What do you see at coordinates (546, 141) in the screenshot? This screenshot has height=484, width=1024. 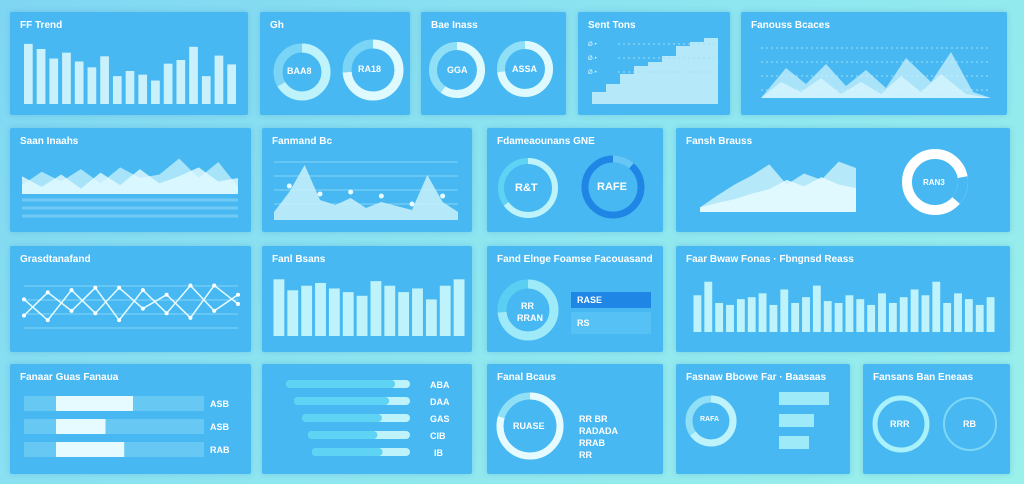 I see `panel-title: Fdameaounans GNE` at bounding box center [546, 141].